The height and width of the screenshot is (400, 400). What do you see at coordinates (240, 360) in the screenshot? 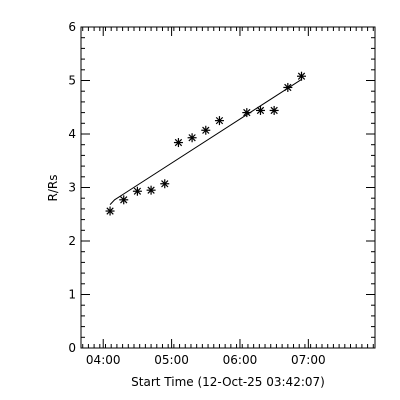
I see `x-tick-label: 06:00` at bounding box center [240, 360].